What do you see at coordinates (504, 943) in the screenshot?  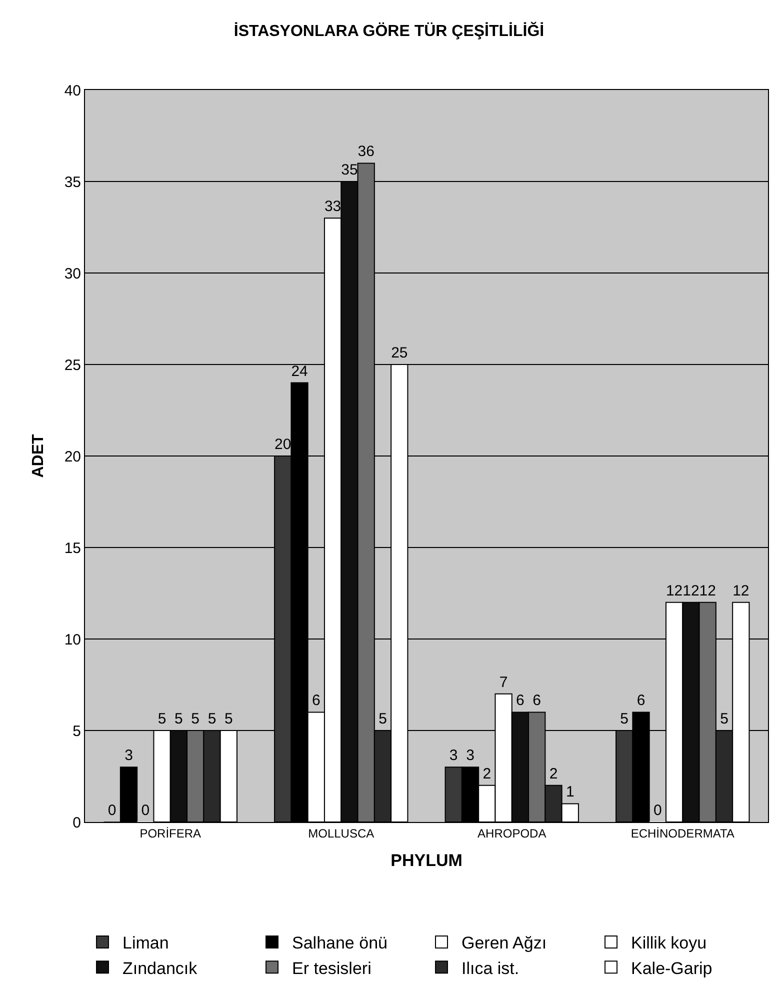 I see `legend-label: Geren Ağzı` at bounding box center [504, 943].